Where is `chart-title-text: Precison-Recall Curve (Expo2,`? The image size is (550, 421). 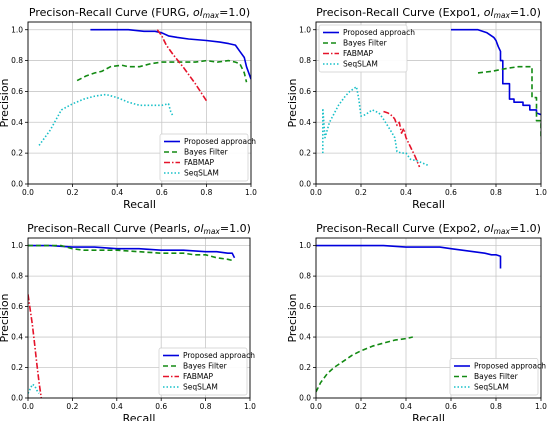
chart-title-text: Precison-Recall Curve (Expo2, is located at coordinates (400, 228).